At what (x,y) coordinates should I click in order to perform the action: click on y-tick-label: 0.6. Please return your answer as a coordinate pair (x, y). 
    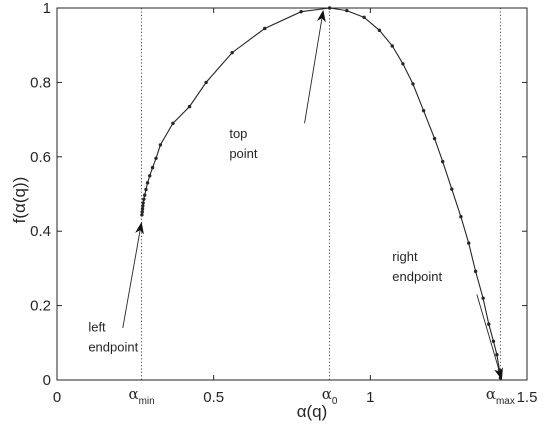
    Looking at the image, I should click on (40, 157).